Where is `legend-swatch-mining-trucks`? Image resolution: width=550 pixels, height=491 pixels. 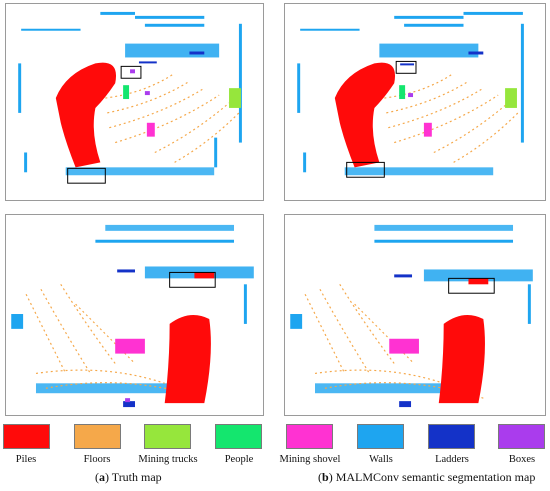 legend-swatch-mining-trucks is located at coordinates (167, 436).